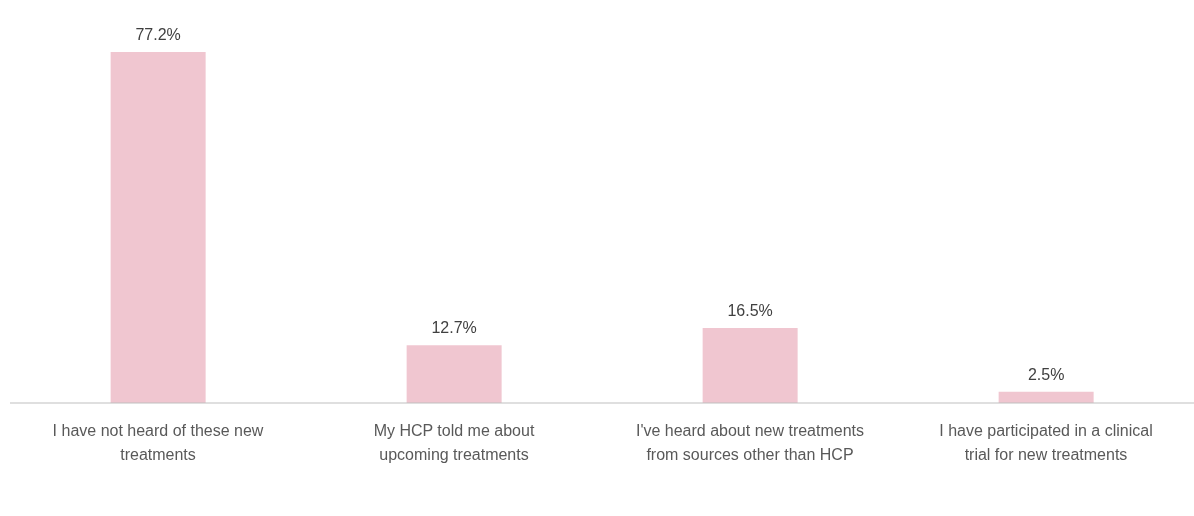 The width and height of the screenshot is (1194, 516). What do you see at coordinates (1046, 442) in the screenshot?
I see `x-tick-label: I have participated in a clinical trial for new treatments` at bounding box center [1046, 442].